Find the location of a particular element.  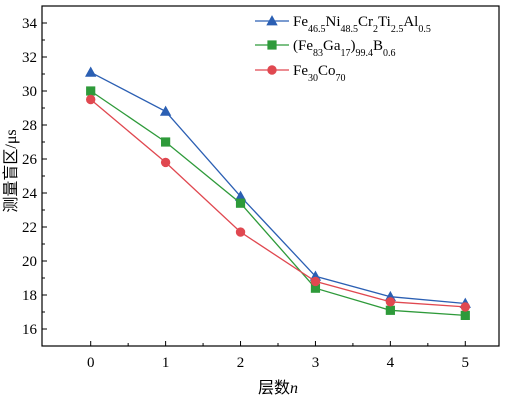

y-tick-label: 18 is located at coordinates (29, 296).